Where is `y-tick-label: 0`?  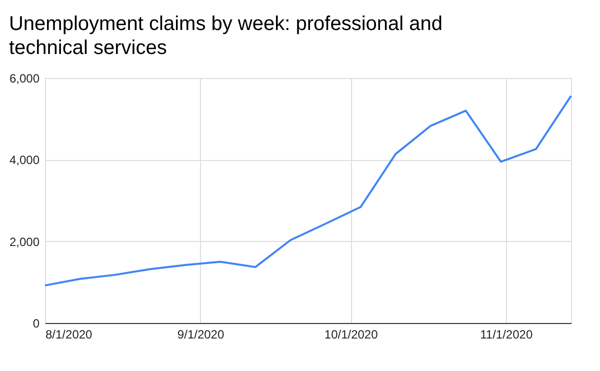 y-tick-label: 0 is located at coordinates (36, 323).